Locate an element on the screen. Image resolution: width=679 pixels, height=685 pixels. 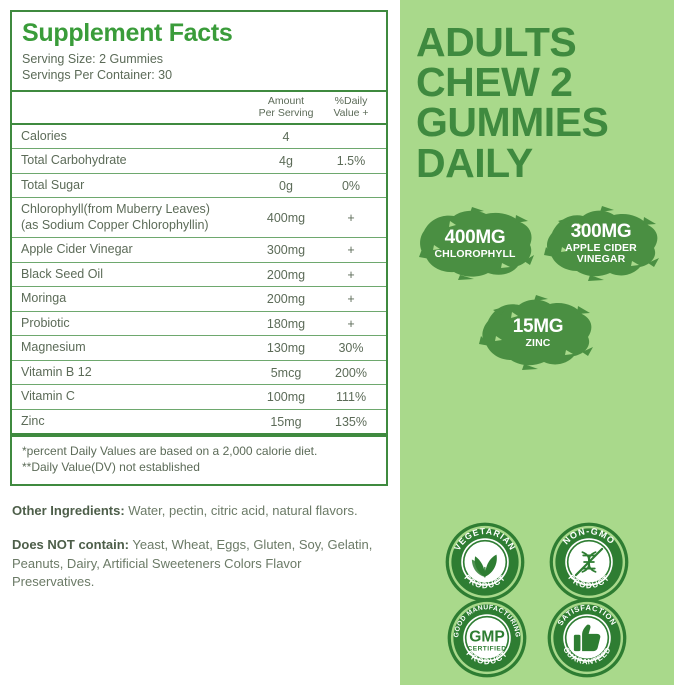
nutrient-amount: 4 is located at coordinates (286, 136).